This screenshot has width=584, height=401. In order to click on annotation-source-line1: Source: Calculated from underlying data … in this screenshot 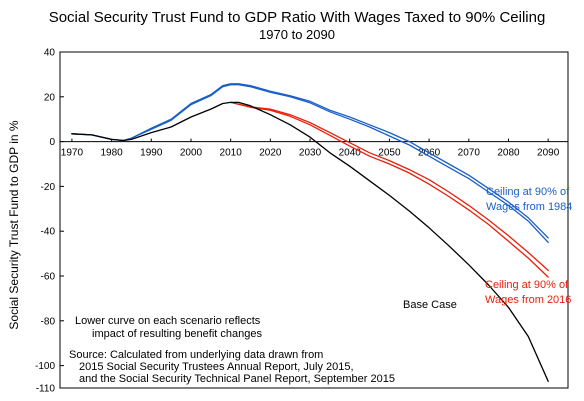, I will do `click(196, 355)`.